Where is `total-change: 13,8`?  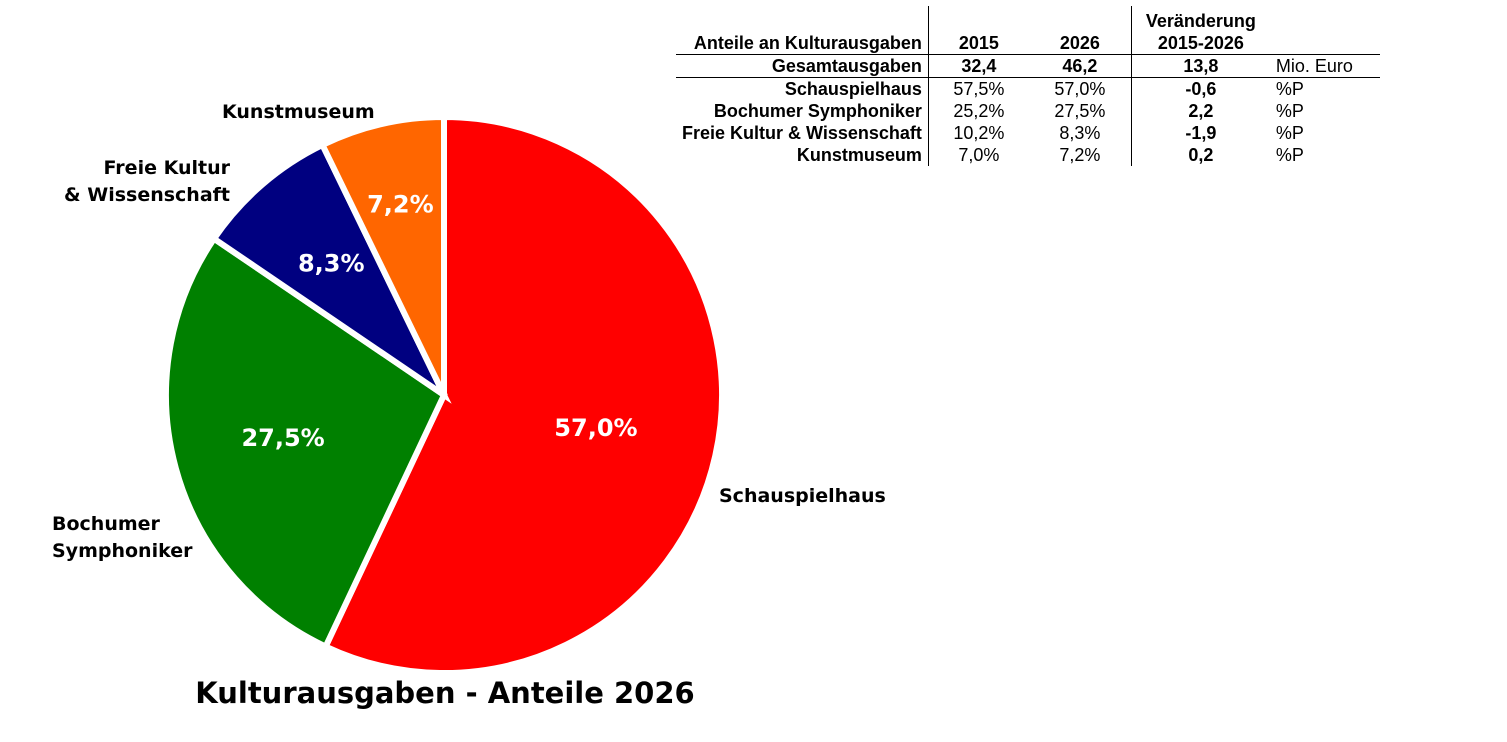
total-change: 13,8 is located at coordinates (1200, 66).